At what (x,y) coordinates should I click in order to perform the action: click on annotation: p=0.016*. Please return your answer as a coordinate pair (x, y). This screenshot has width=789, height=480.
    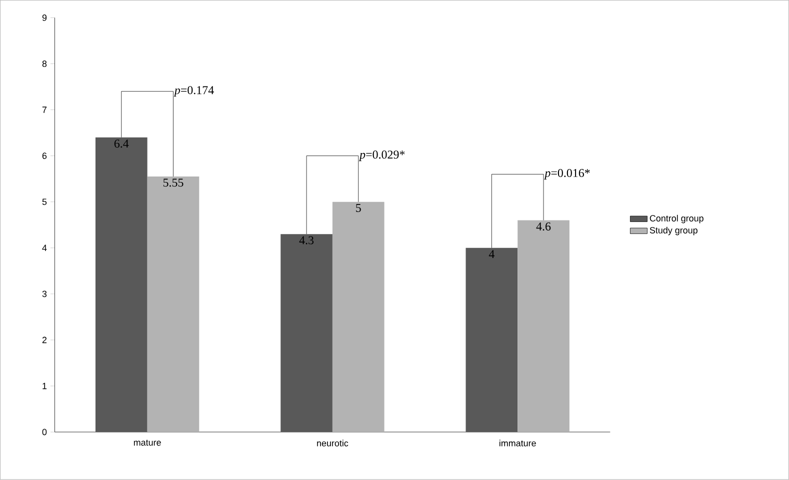
    Looking at the image, I should click on (567, 174).